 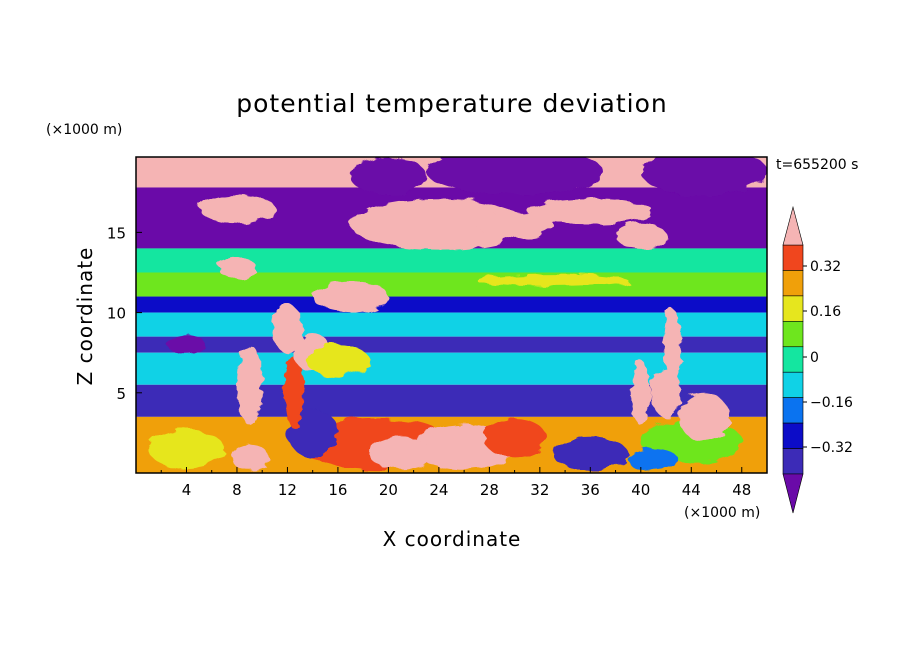 What do you see at coordinates (539, 490) in the screenshot?
I see `x-tick-label: 32` at bounding box center [539, 490].